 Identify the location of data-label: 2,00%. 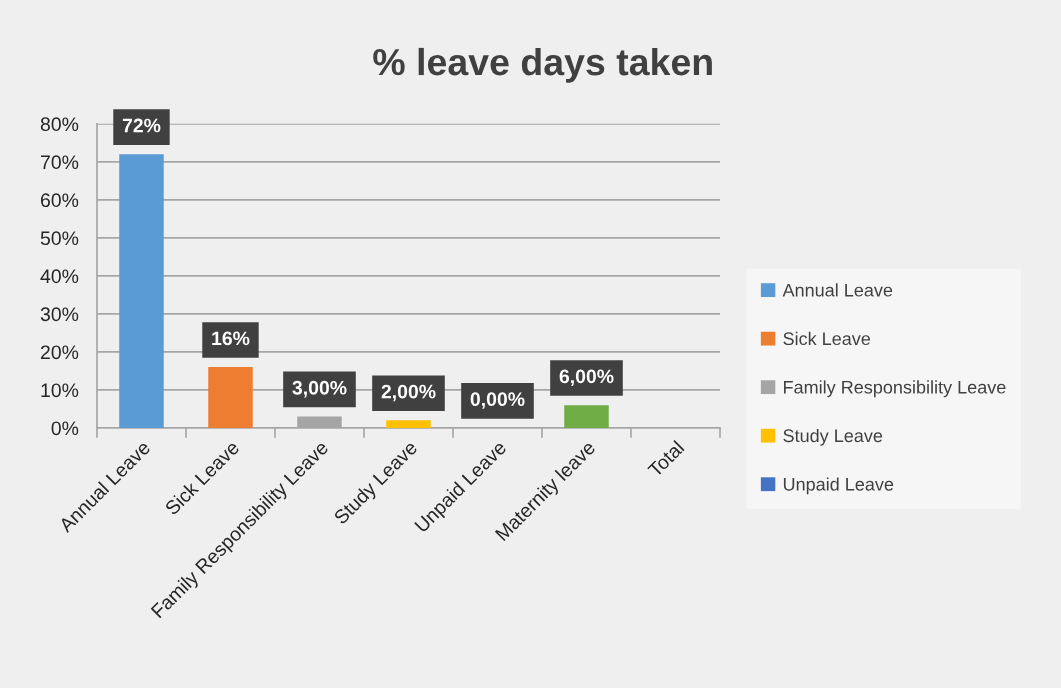
(408, 393).